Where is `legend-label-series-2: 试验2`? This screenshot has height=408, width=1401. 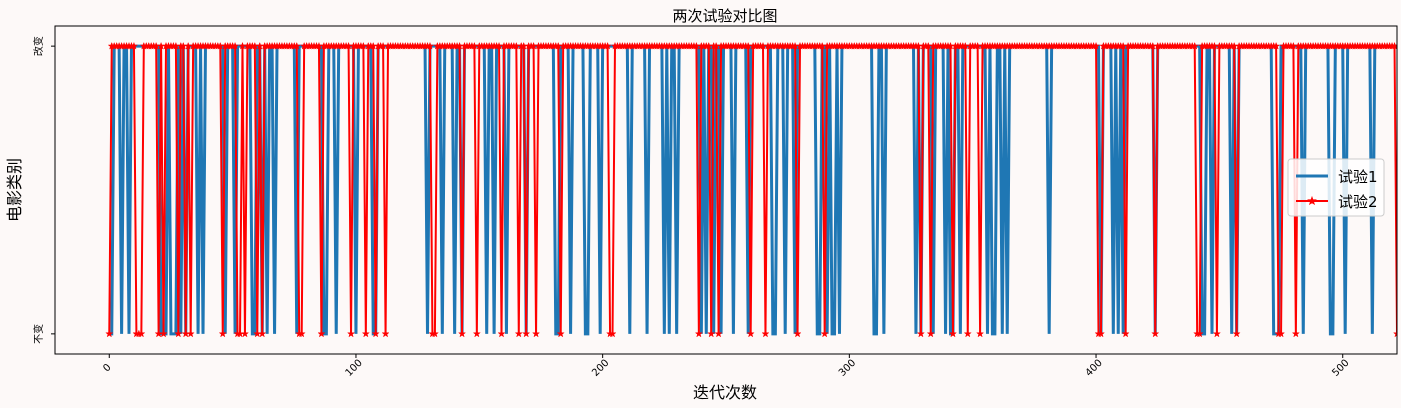 legend-label-series-2: 试验2 is located at coordinates (1358, 202).